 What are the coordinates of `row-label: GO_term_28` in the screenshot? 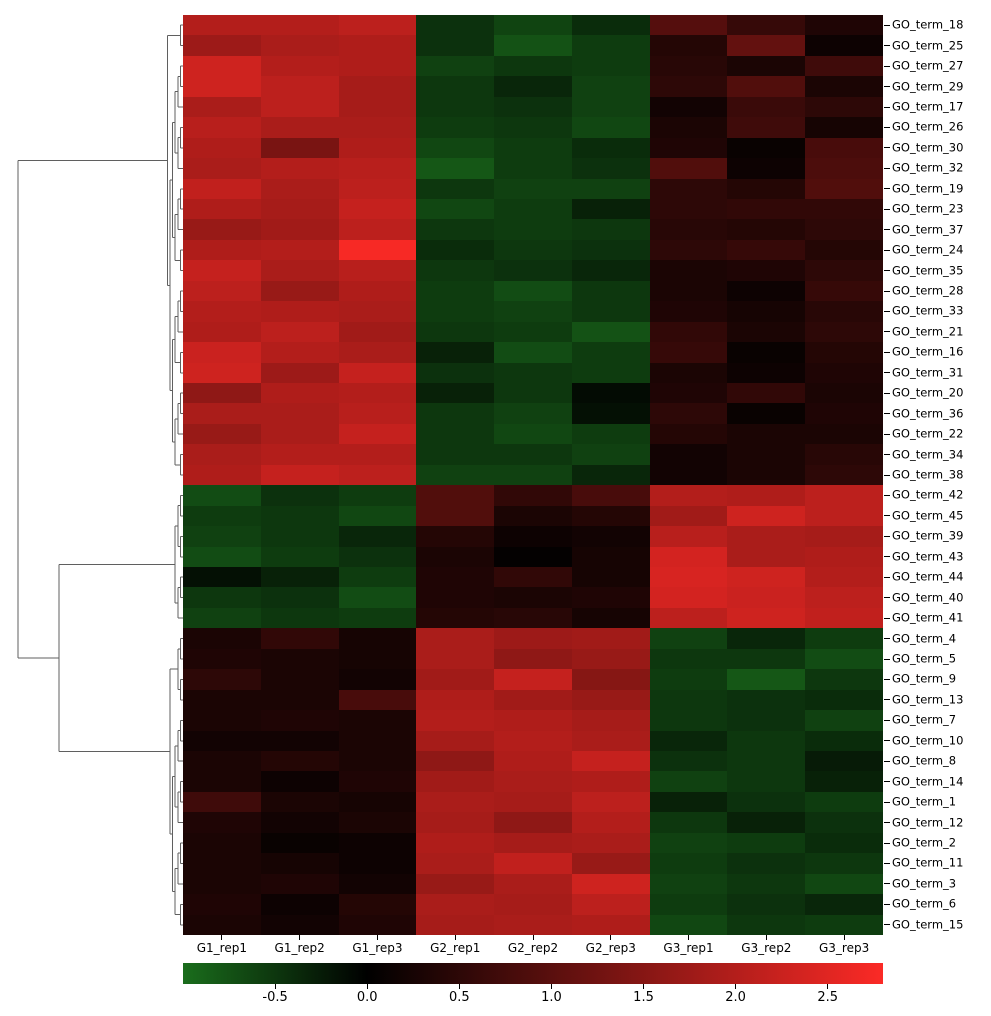 It's located at (928, 290).